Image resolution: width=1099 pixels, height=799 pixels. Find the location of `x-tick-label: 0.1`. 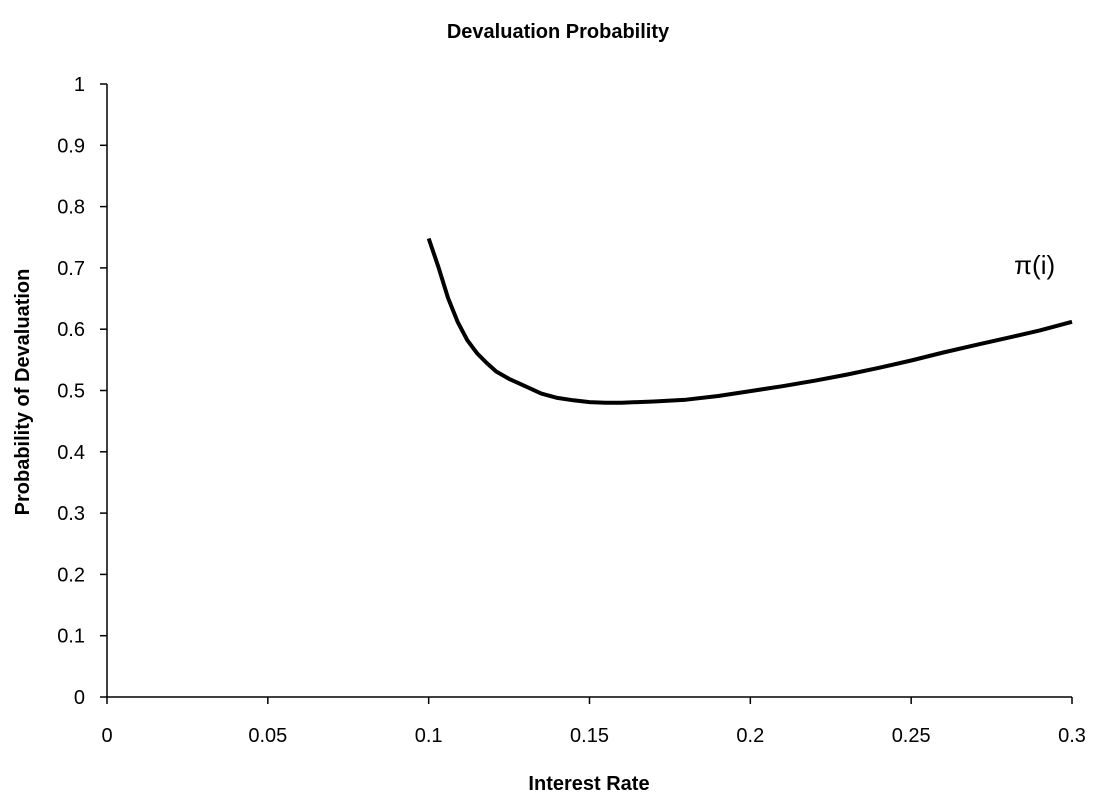

x-tick-label: 0.1 is located at coordinates (429, 736).